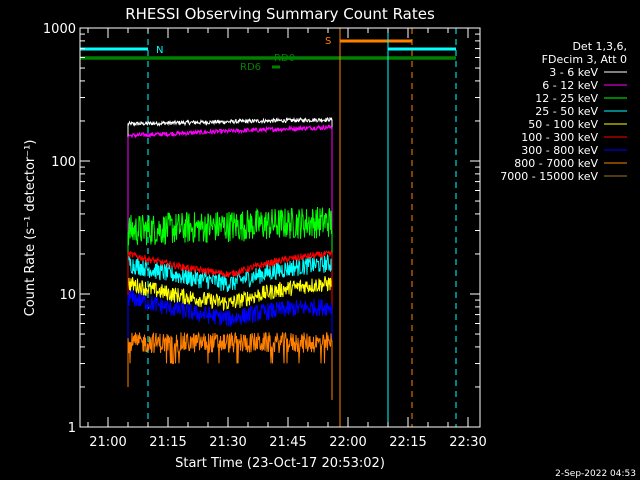 The image size is (640, 480). What do you see at coordinates (59, 29) in the screenshot?
I see `y-tick-label: 1000` at bounding box center [59, 29].